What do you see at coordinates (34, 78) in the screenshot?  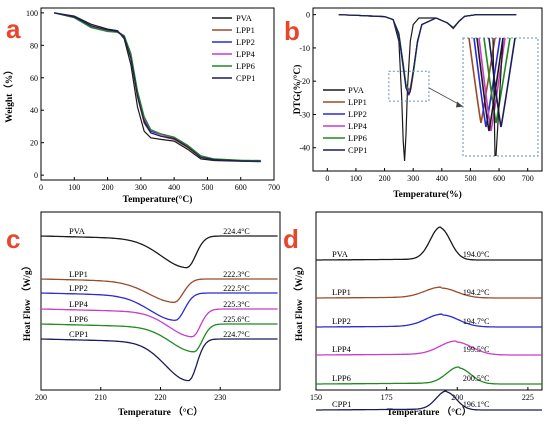 I see `y-tick-label: 60` at bounding box center [34, 78].